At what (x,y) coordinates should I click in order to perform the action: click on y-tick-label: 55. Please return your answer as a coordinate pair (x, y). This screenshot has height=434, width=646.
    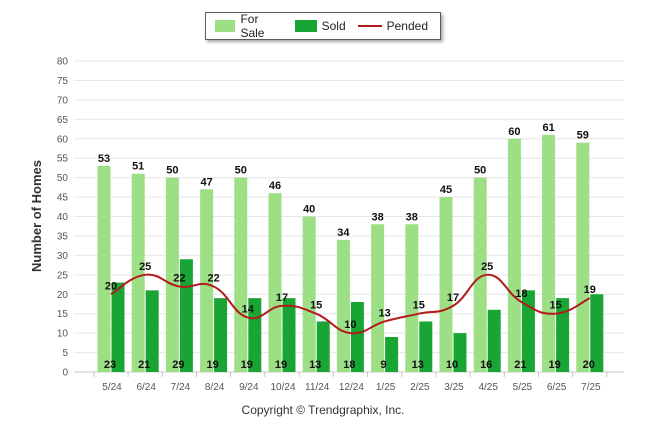
    Looking at the image, I should click on (63, 159).